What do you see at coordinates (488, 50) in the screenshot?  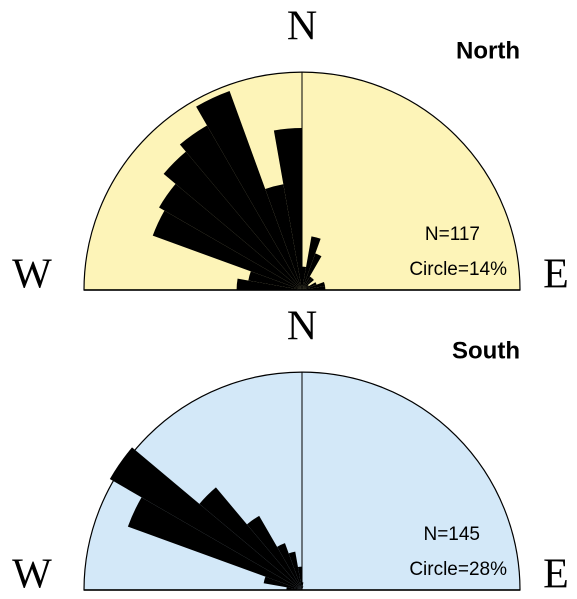 I see `chart-title: North` at bounding box center [488, 50].